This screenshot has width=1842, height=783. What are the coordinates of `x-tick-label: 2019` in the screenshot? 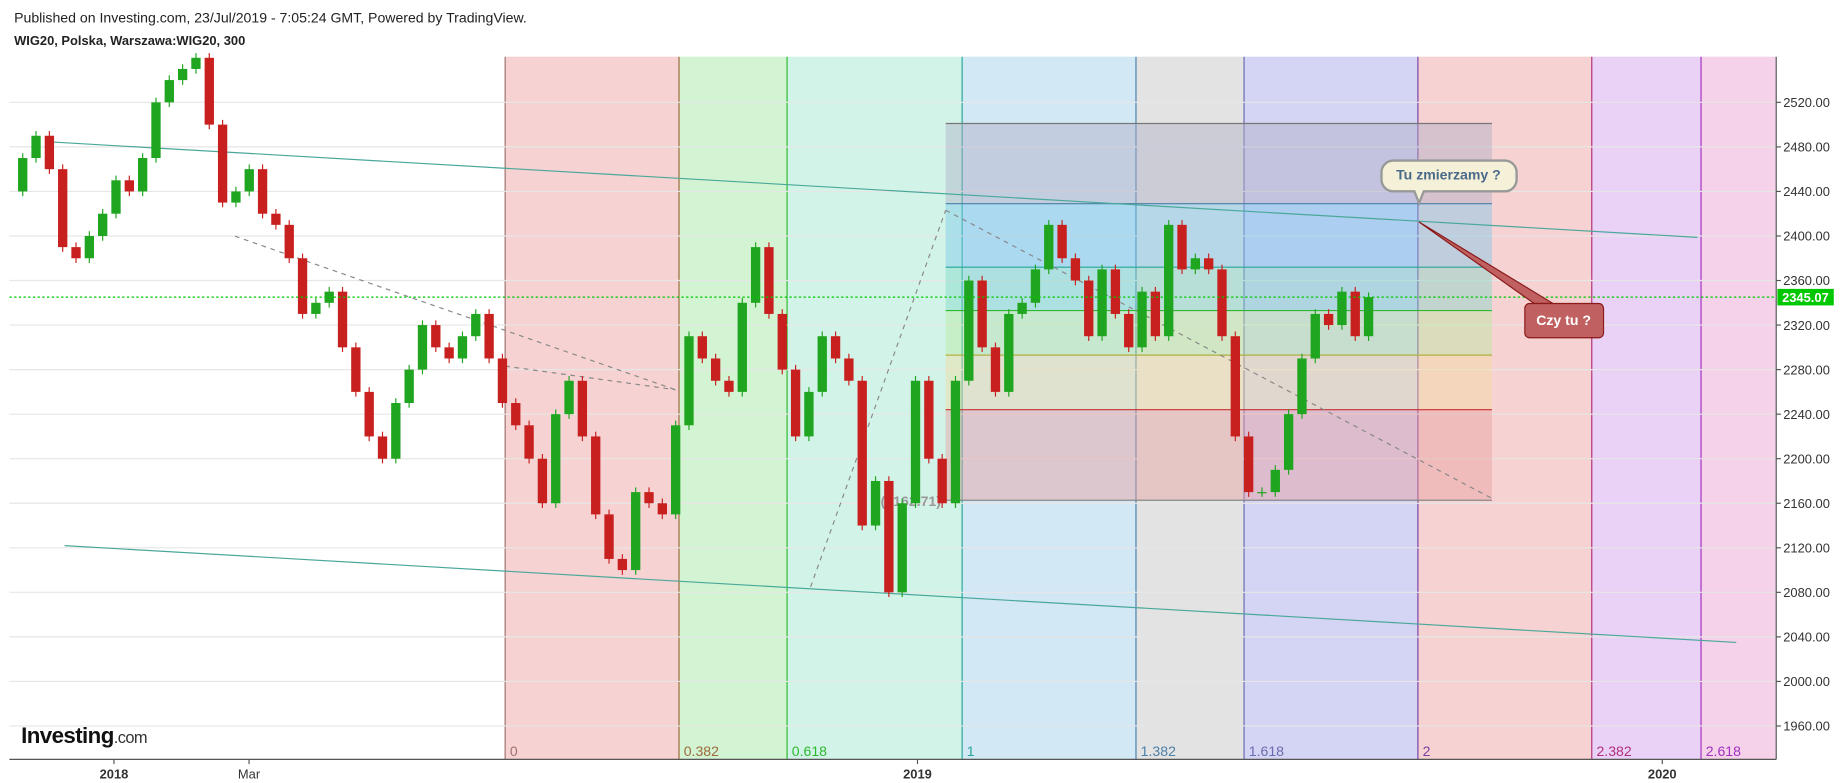 It's located at (917, 773).